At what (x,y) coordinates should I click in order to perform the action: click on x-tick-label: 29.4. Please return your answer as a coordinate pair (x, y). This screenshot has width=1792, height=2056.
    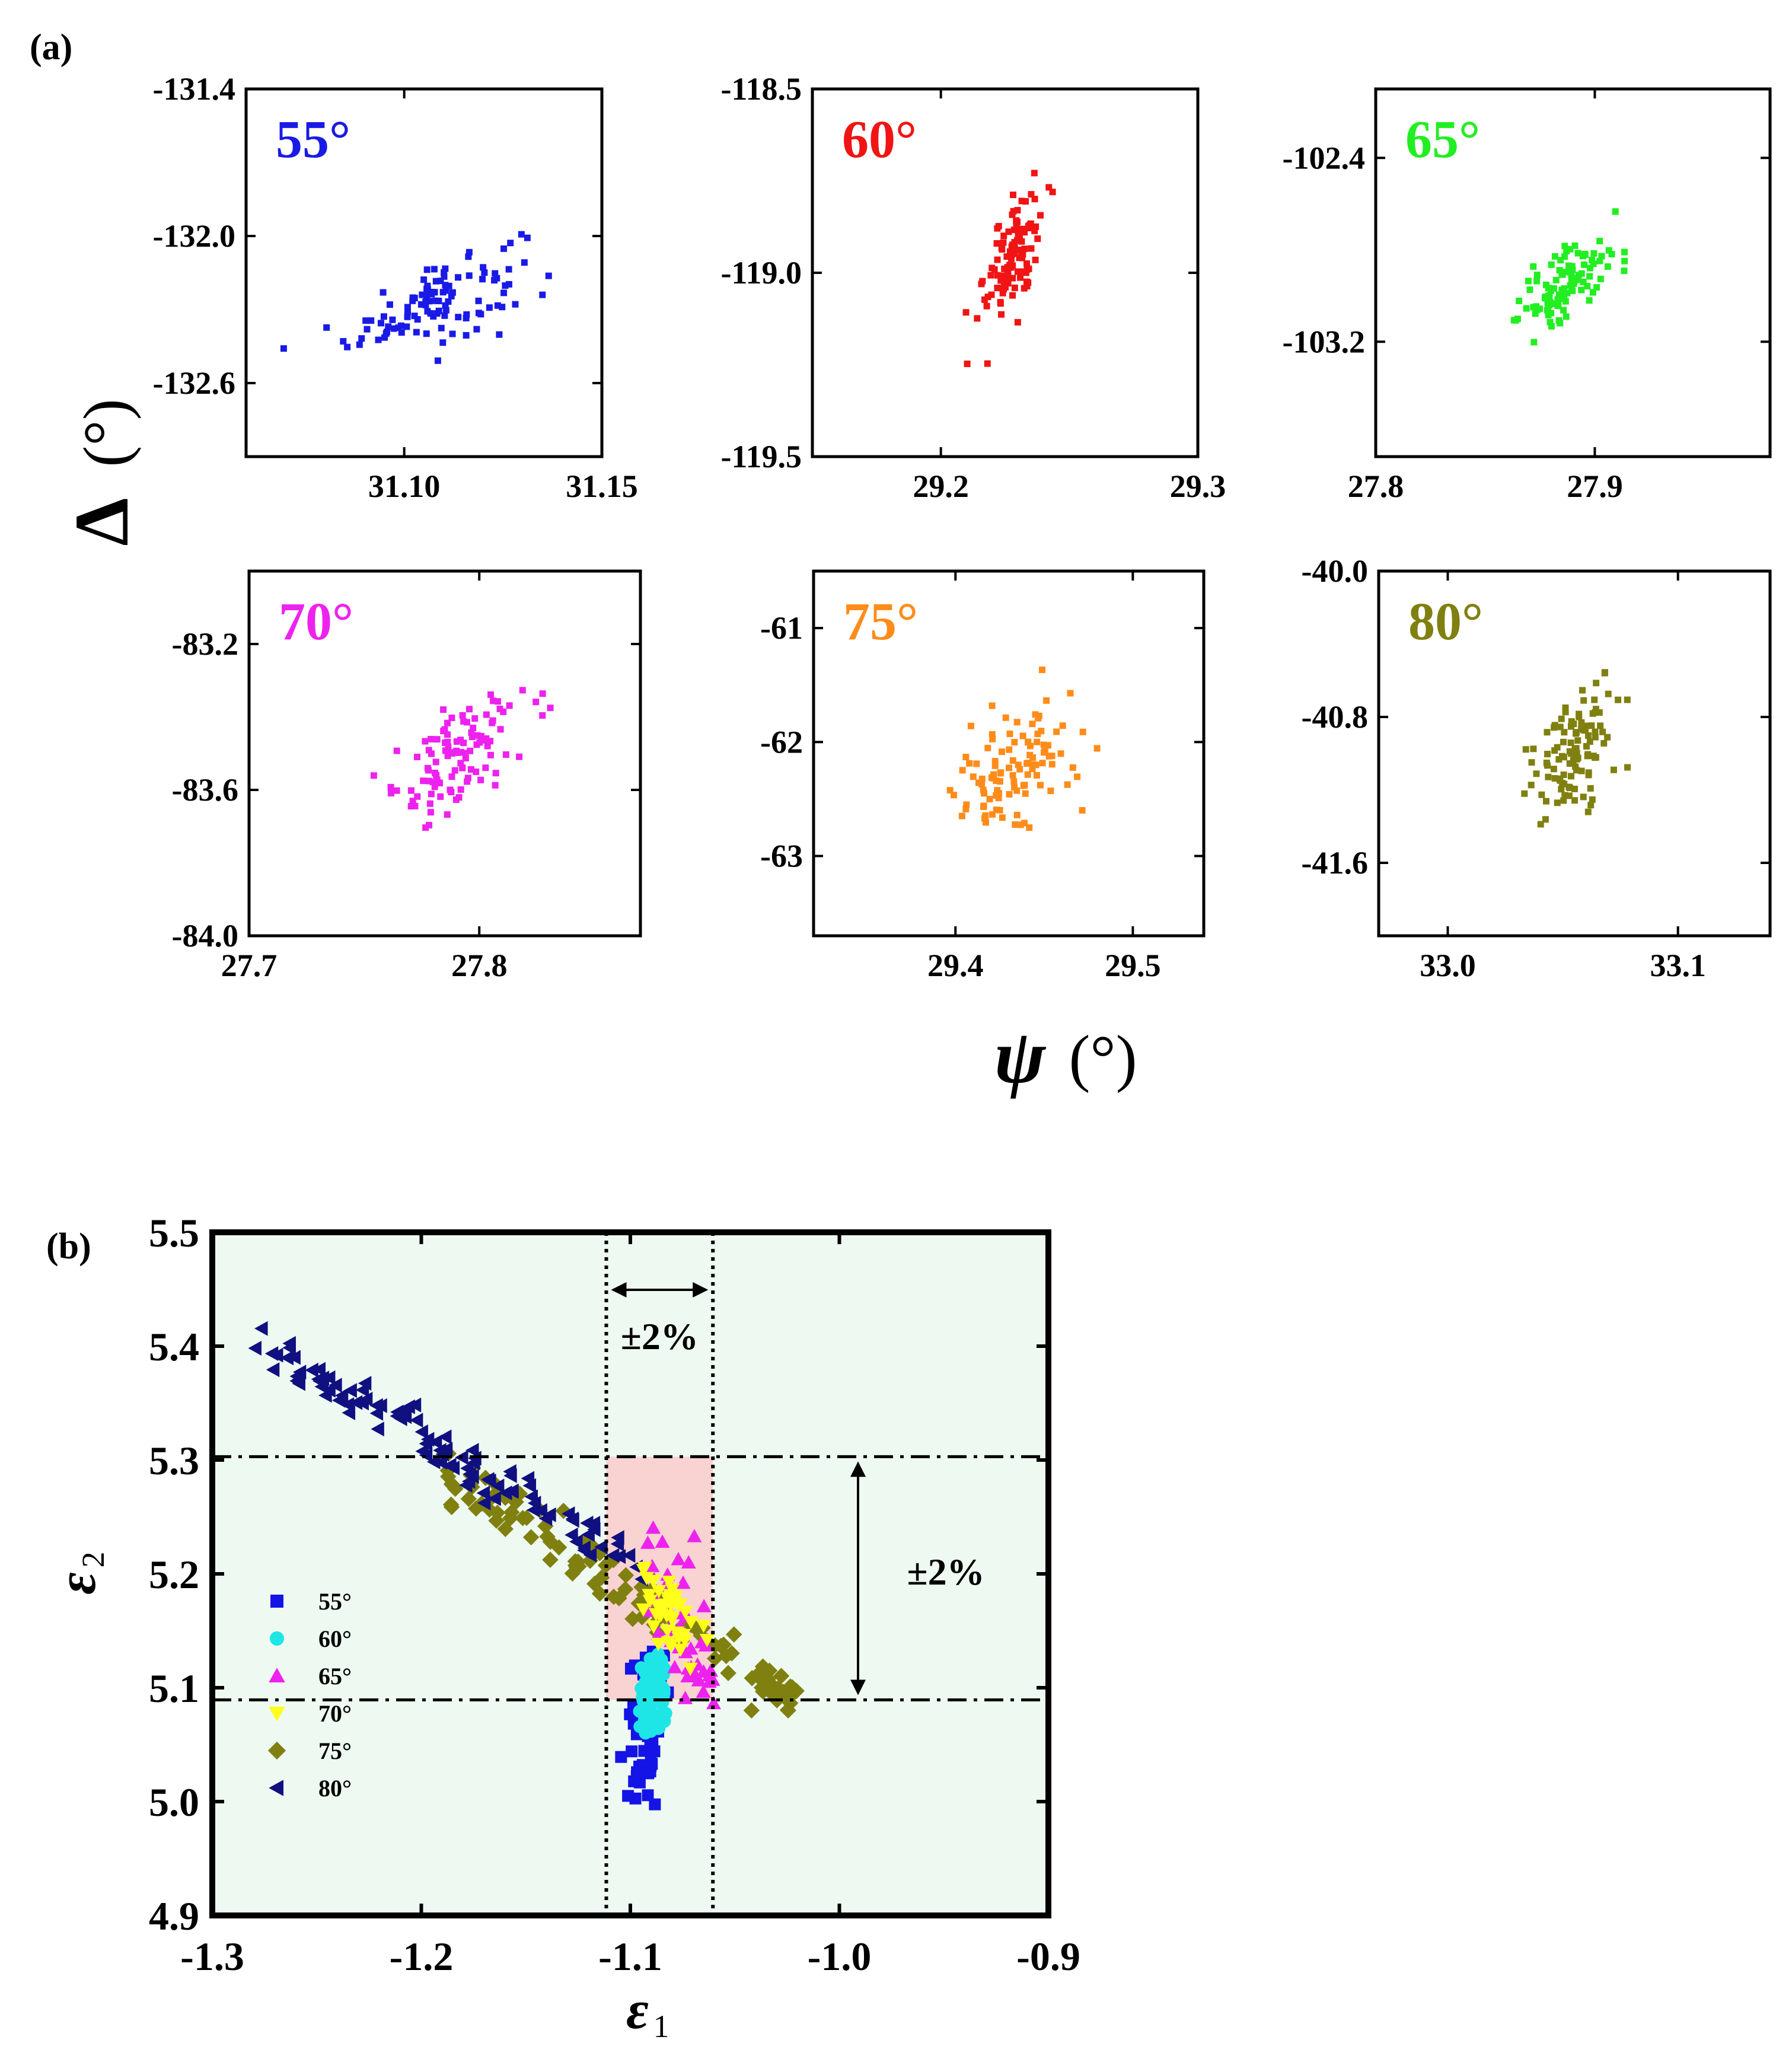
    Looking at the image, I should click on (955, 966).